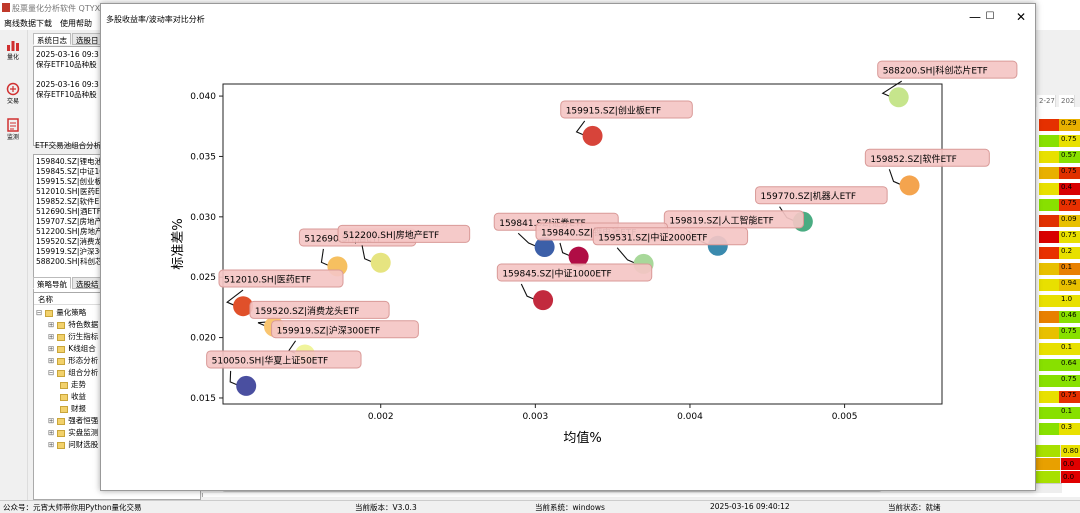 This screenshot has width=1080, height=513. I want to click on tree-item: 走势, so click(117, 386).